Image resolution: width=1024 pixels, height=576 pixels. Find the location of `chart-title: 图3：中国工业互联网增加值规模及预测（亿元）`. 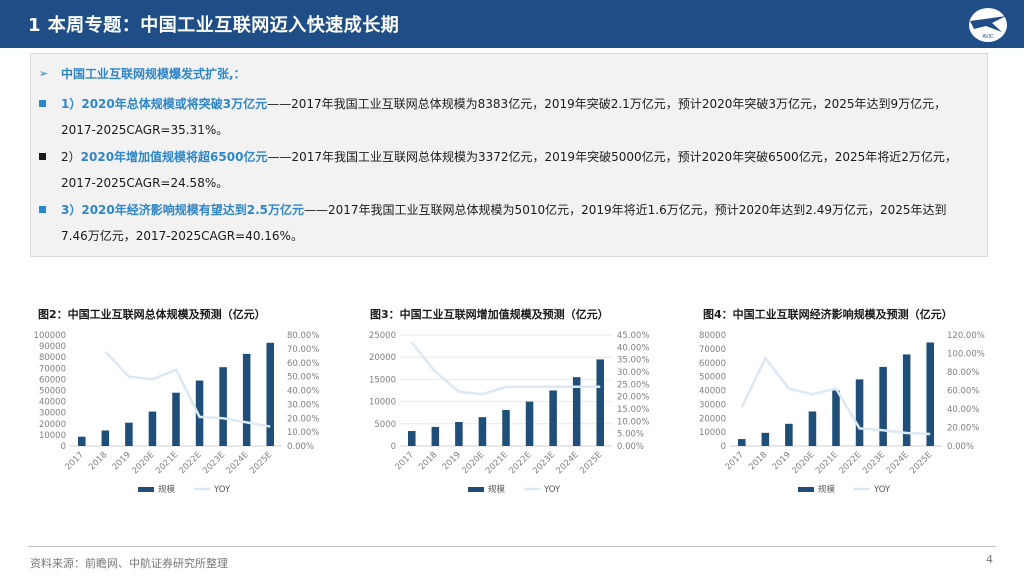

chart-title: 图3：中国工业互联网增加值规模及预测（亿元） is located at coordinates (489, 314).